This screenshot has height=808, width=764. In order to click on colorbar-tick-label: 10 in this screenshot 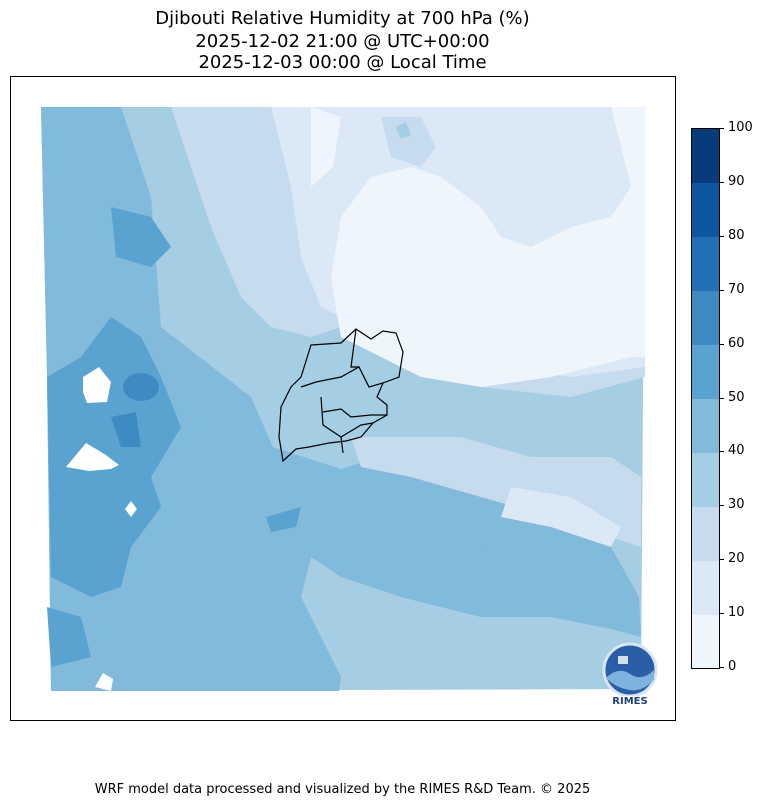, I will do `click(736, 613)`.